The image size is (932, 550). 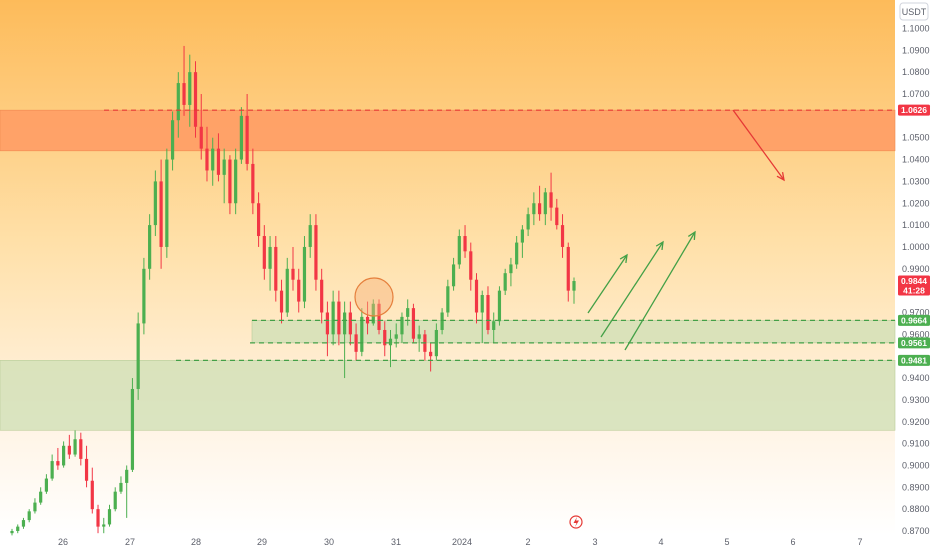 What do you see at coordinates (916, 50) in the screenshot?
I see `y-tick-label: 1.0900` at bounding box center [916, 50].